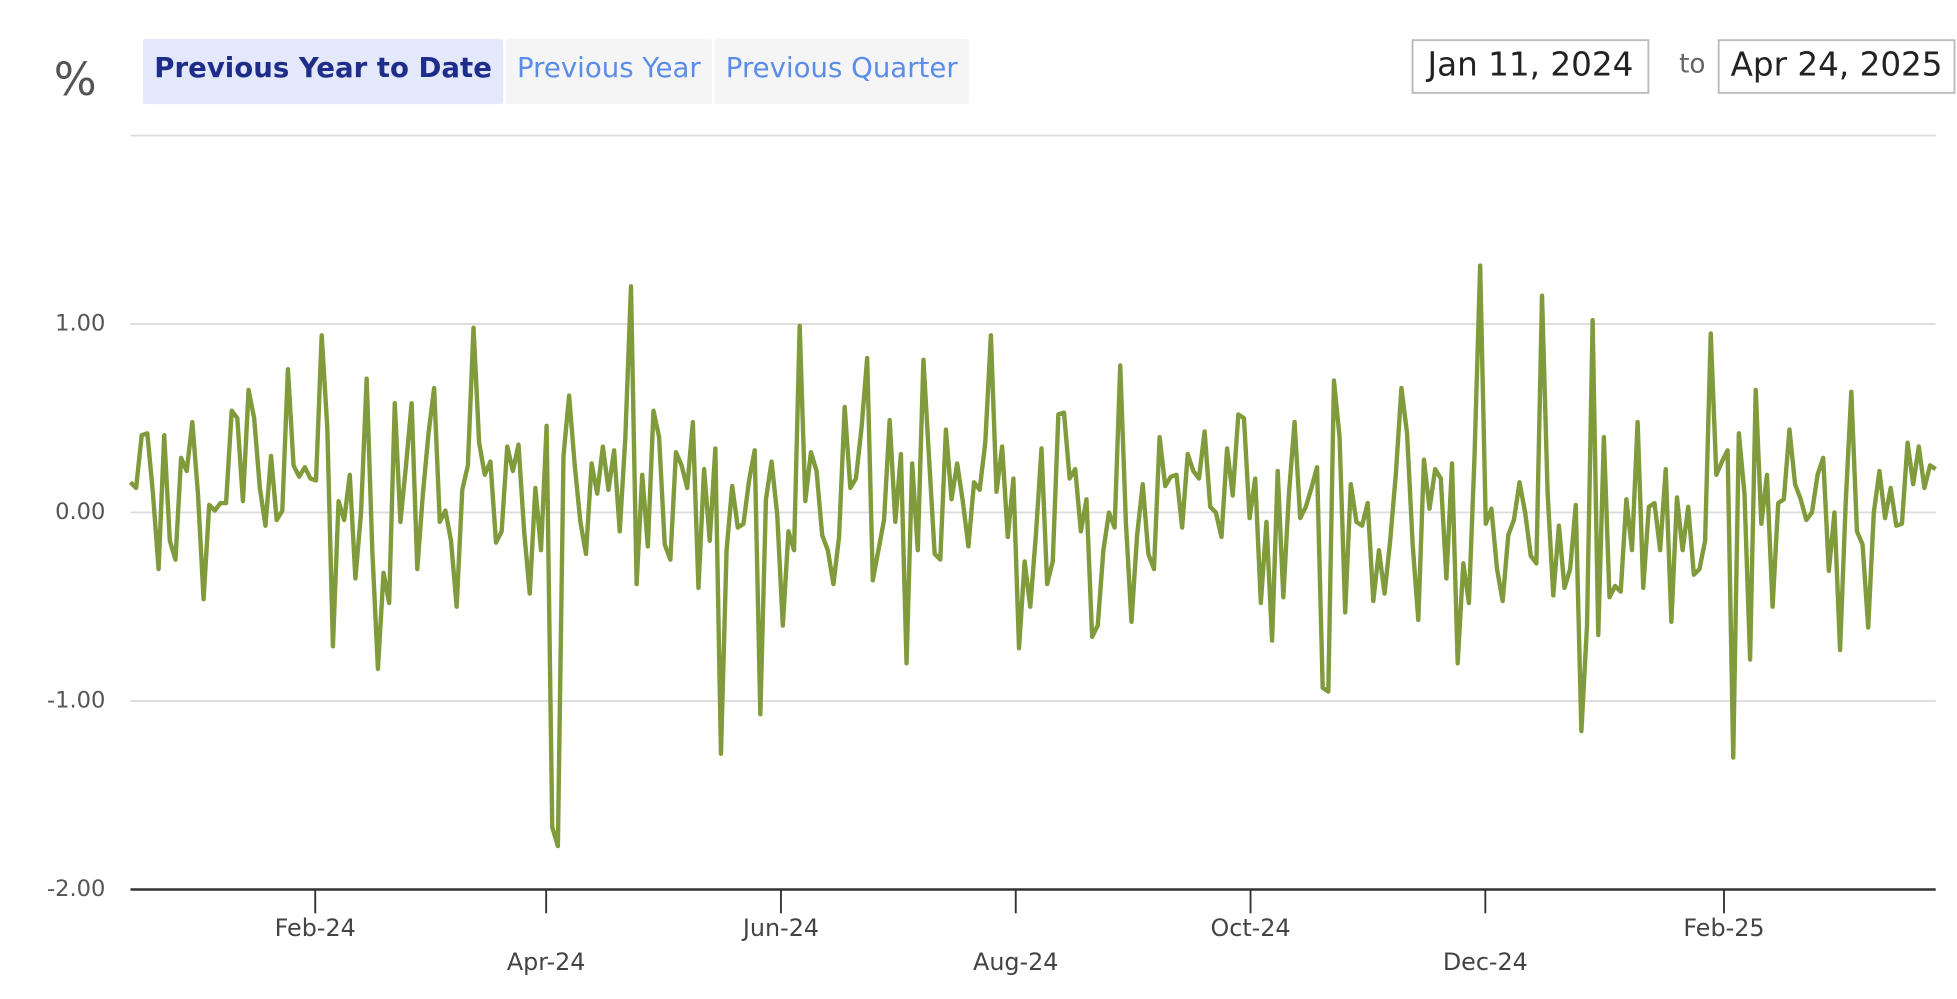 This screenshot has height=999, width=1957. I want to click on date-to-input, so click(1836, 66).